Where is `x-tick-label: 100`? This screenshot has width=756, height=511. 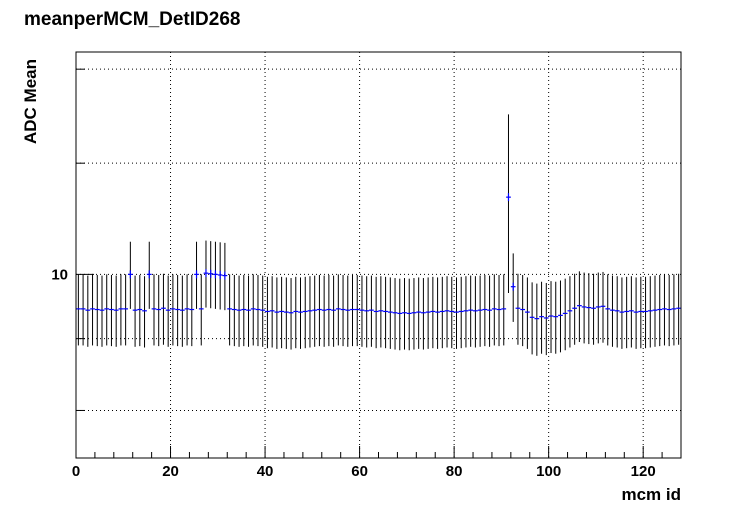 x-tick-label: 100 is located at coordinates (548, 471).